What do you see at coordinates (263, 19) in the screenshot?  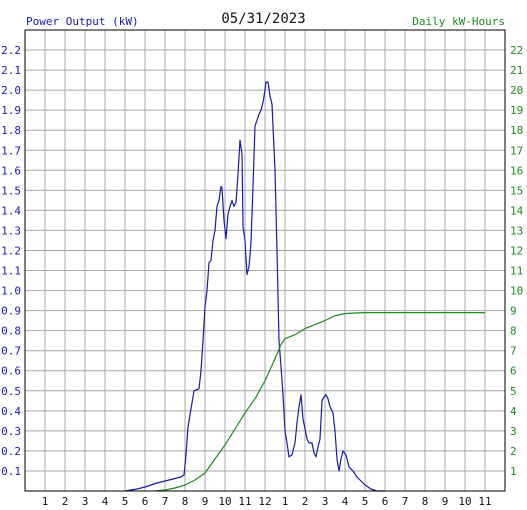 I see `chart-title: 05/31/2023` at bounding box center [263, 19].